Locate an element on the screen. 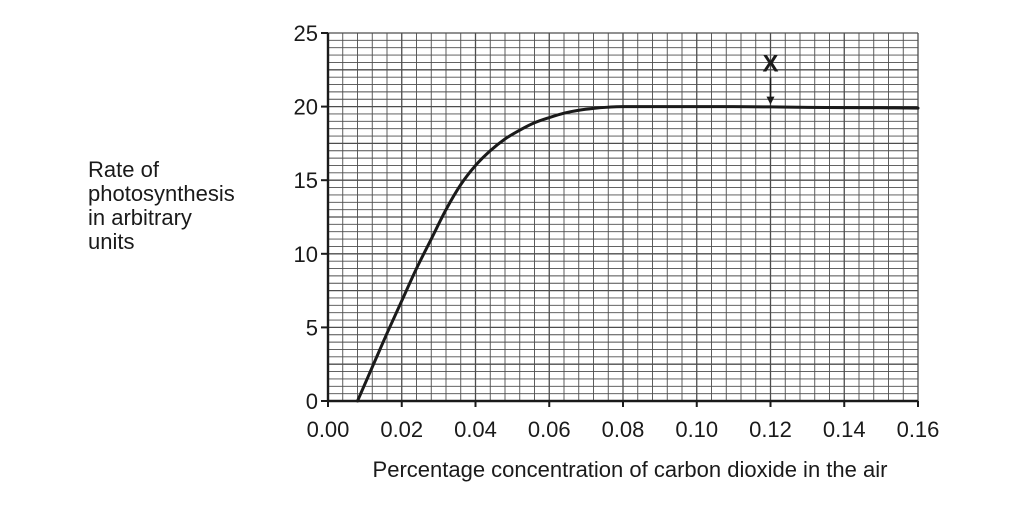 The height and width of the screenshot is (518, 1018). x-tick-label: 0.14 is located at coordinates (844, 429).